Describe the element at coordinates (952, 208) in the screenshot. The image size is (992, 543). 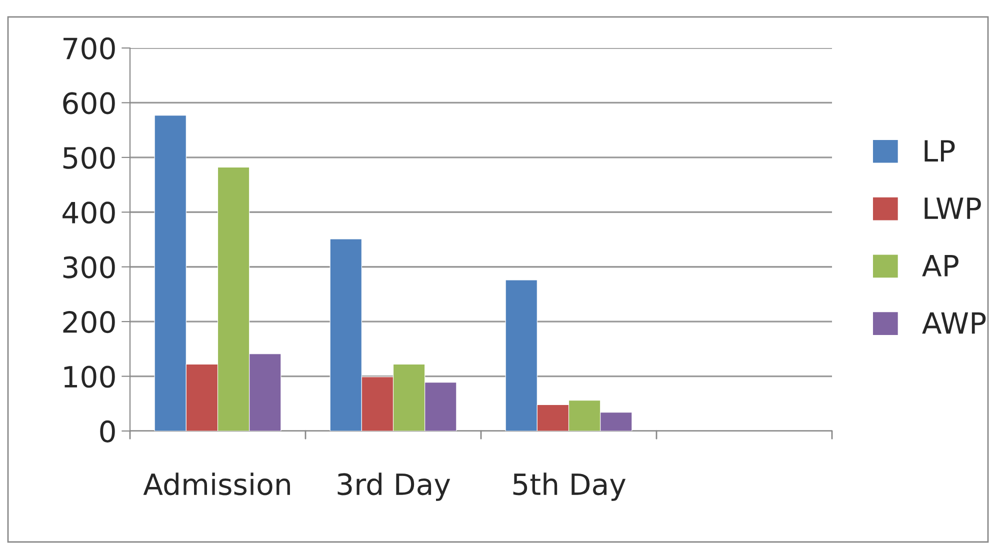
I see `legend-label: LWP` at that location.